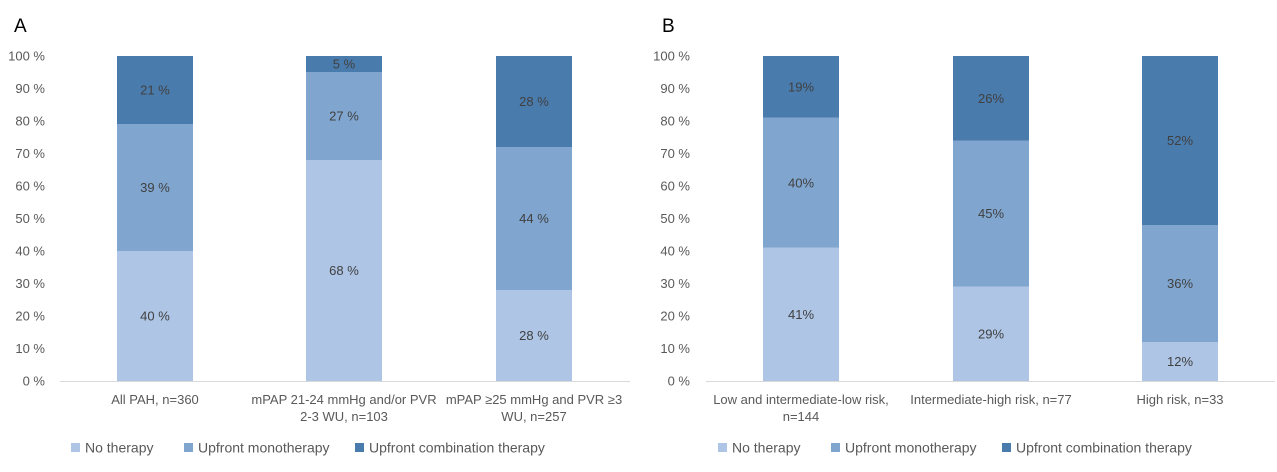 The image size is (1277, 472). Describe the element at coordinates (991, 399) in the screenshot. I see `panel-b-category-label: Intermediate-high risk, n=77` at that location.